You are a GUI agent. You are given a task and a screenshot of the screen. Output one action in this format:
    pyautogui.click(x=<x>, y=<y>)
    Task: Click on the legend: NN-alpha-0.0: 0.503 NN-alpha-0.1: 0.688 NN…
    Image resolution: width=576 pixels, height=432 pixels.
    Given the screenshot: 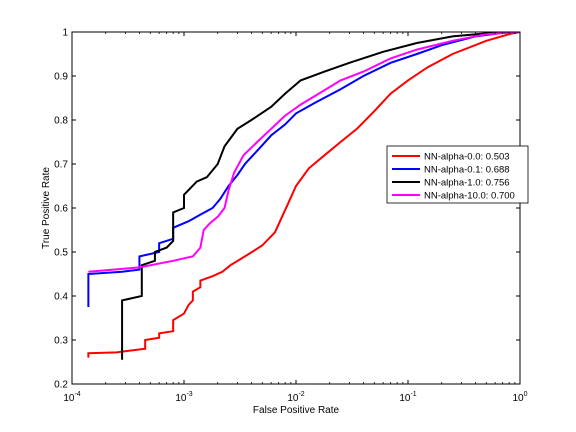 What is the action you would take?
    pyautogui.click(x=457, y=174)
    